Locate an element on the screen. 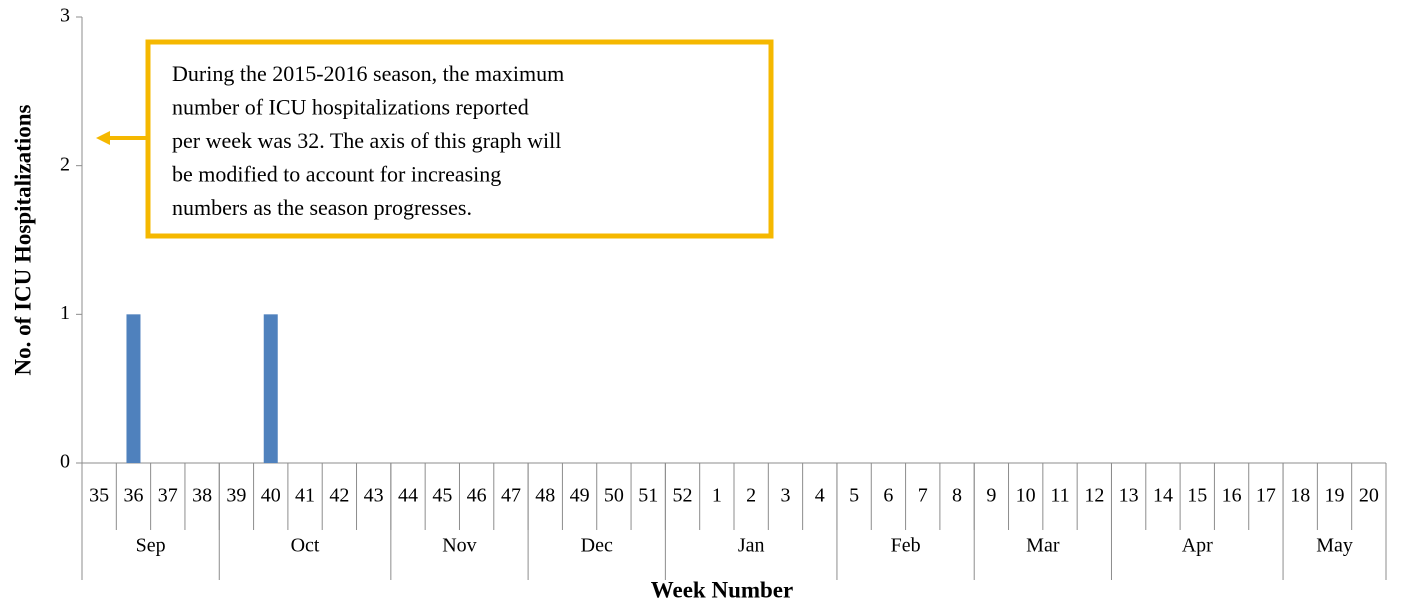 This screenshot has height=605, width=1401. x-tick-label: 6 is located at coordinates (888, 496).